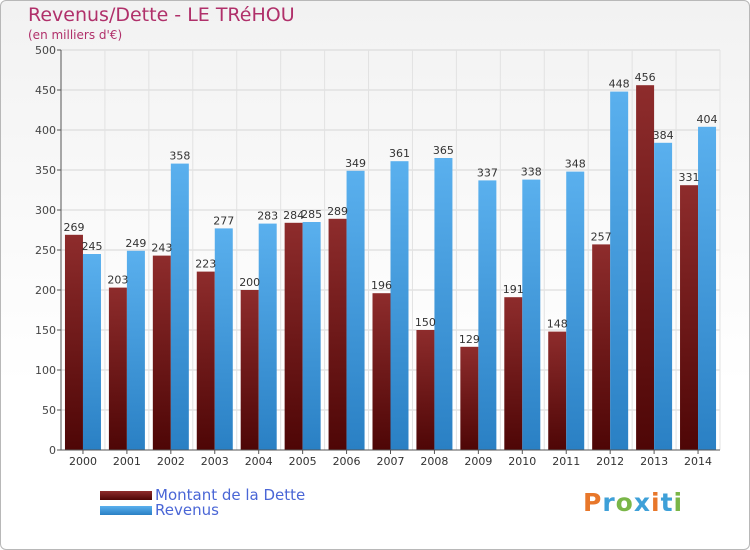 The image size is (750, 550). What do you see at coordinates (45, 330) in the screenshot?
I see `y-tick-label: 150` at bounding box center [45, 330].